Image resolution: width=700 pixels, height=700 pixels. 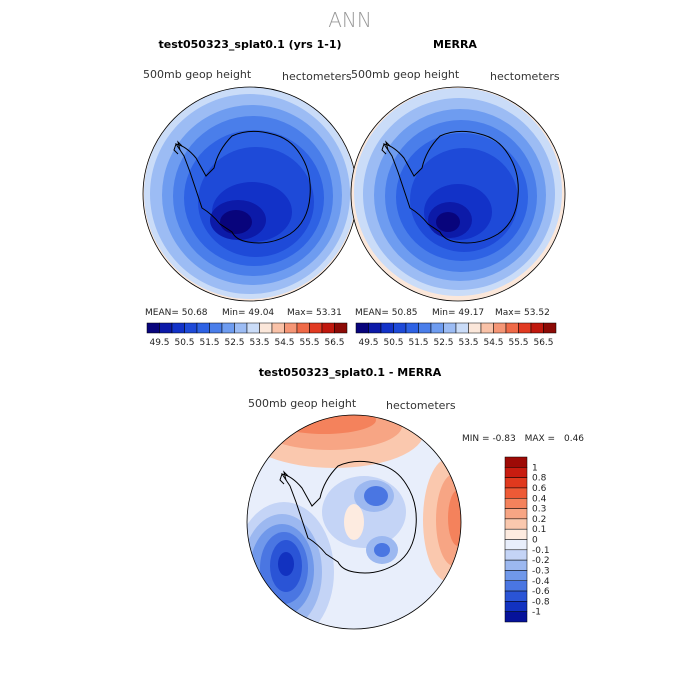 I want to click on map-model, so click(x=250, y=194).